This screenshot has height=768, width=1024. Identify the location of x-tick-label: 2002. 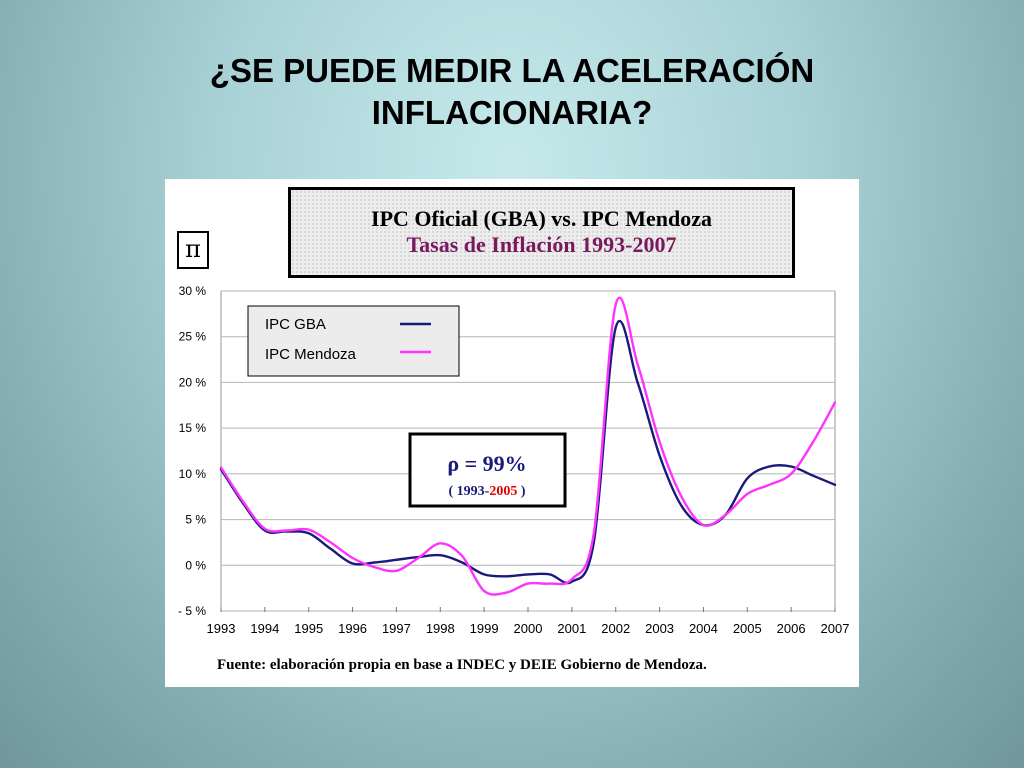
(615, 628).